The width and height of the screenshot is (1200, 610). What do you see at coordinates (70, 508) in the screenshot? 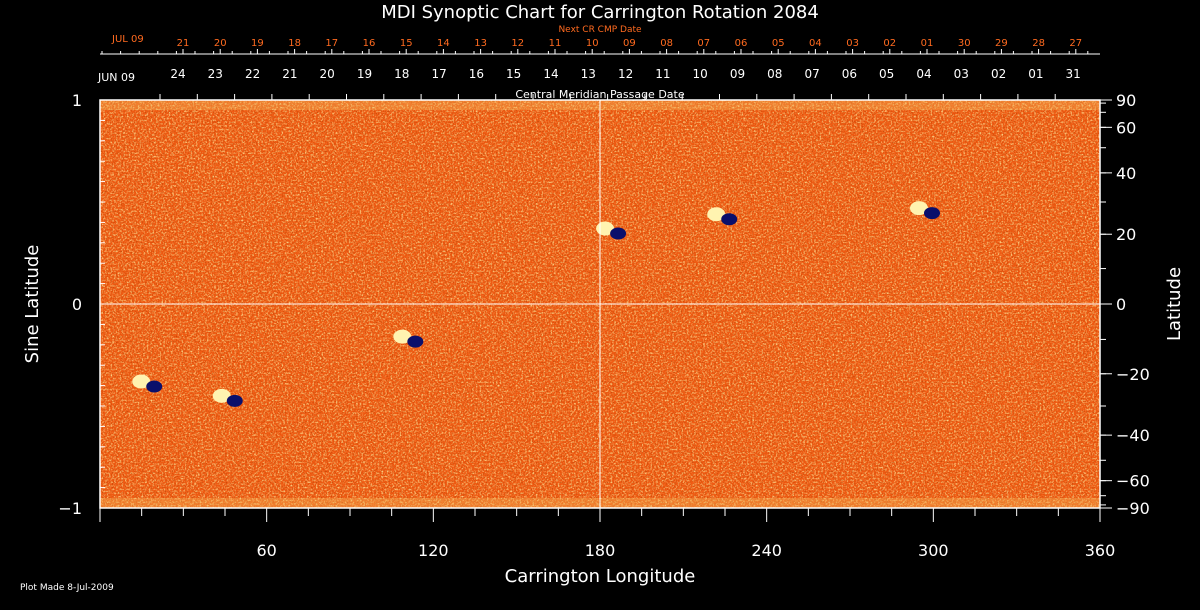
I see `left-tick-label: −1` at bounding box center [70, 508].